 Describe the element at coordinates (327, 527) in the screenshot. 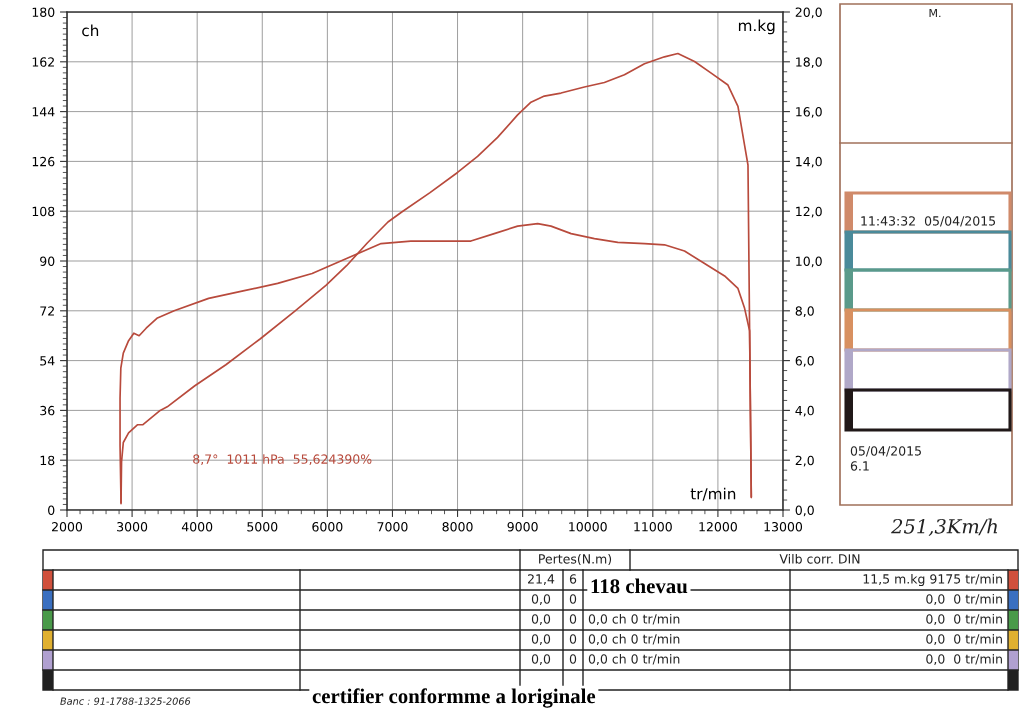

I see `x-tick-label: 6000` at that location.